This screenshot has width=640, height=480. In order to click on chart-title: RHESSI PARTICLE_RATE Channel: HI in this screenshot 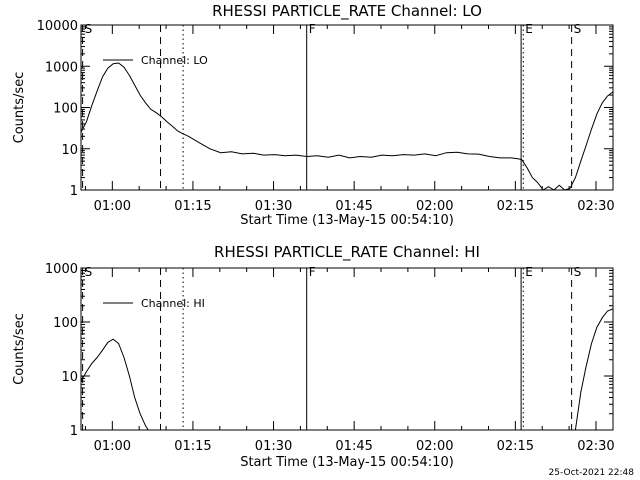, I will do `click(347, 252)`.